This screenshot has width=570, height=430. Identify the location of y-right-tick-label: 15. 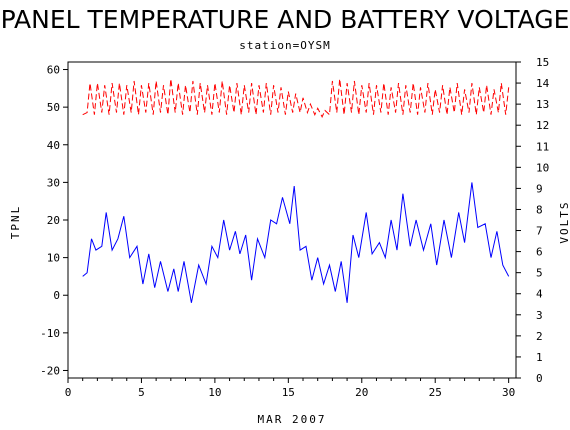
(542, 62).